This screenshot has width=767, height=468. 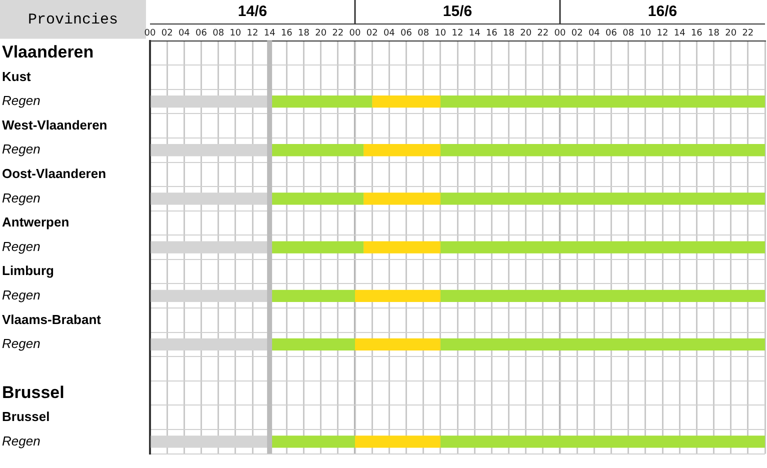 What do you see at coordinates (28, 270) in the screenshot?
I see `y-tick-label: Limburg` at bounding box center [28, 270].